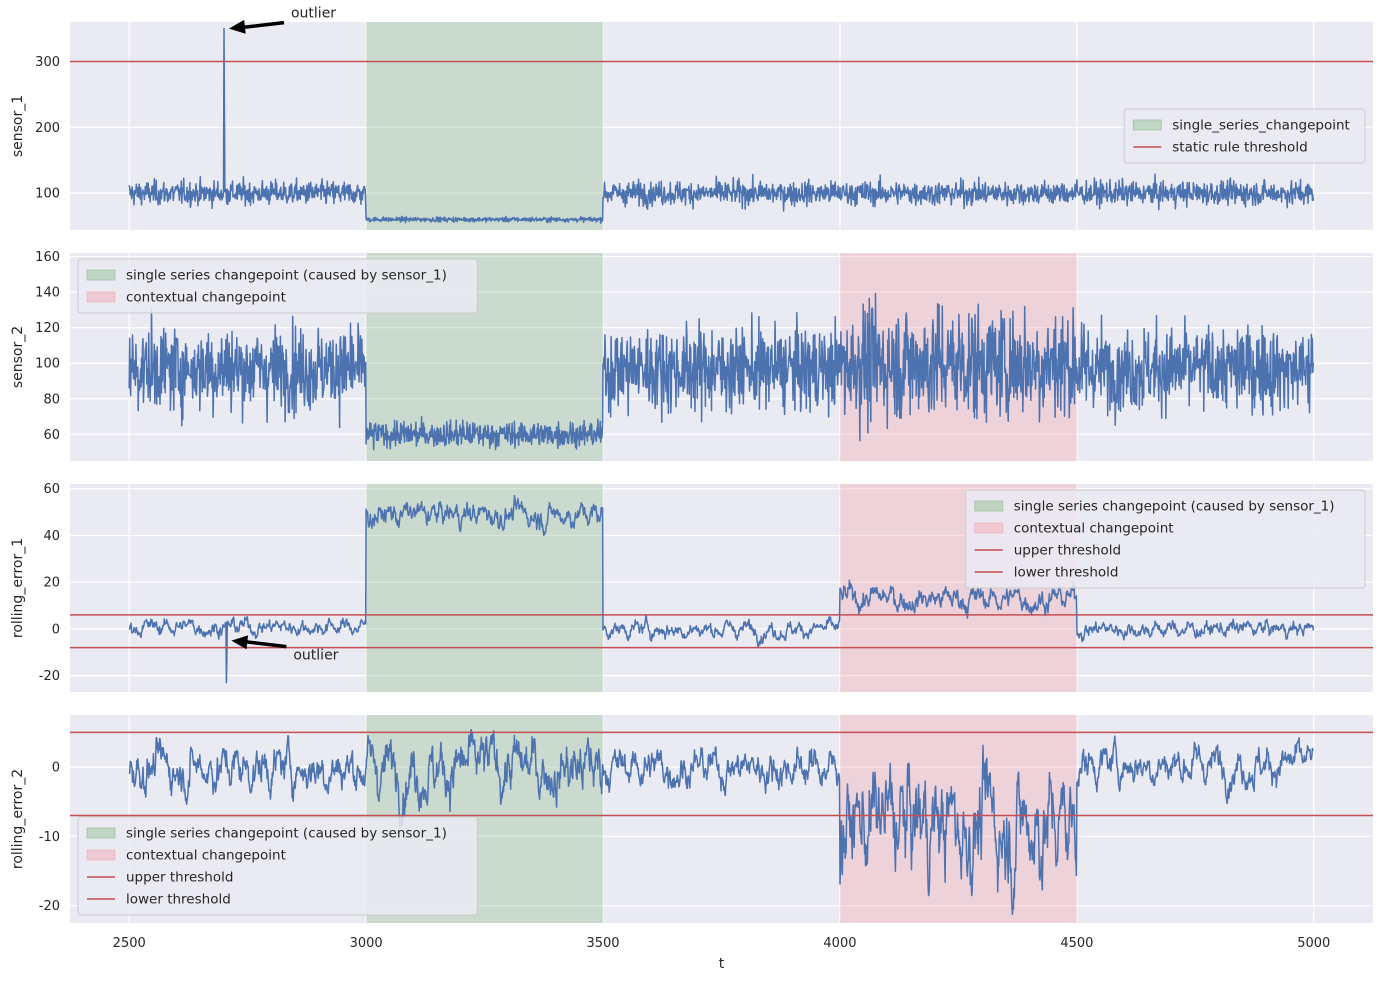 Image resolution: width=1384 pixels, height=982 pixels. I want to click on y-tick-label: 140, so click(47, 293).